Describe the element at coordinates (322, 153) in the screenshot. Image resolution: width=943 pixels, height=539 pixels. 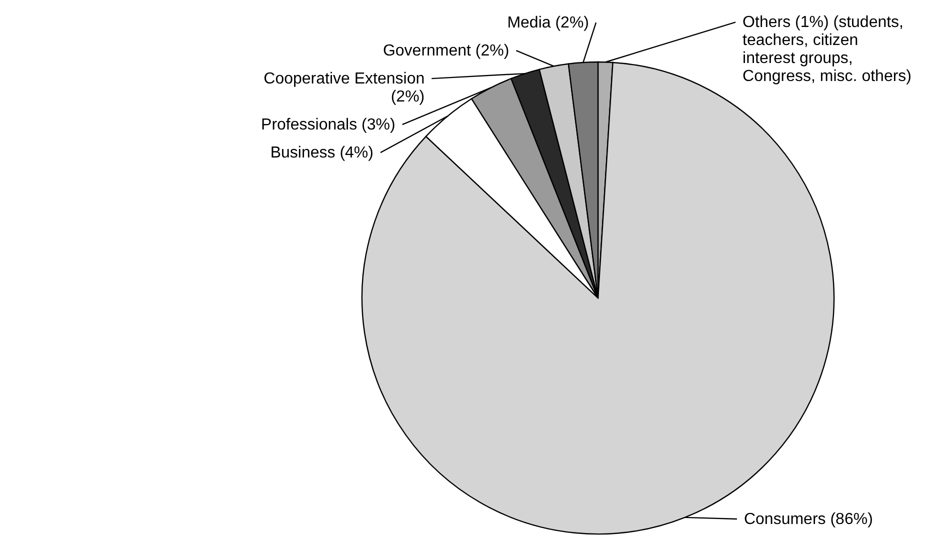
I see `slice-label: Business (4%)` at that location.